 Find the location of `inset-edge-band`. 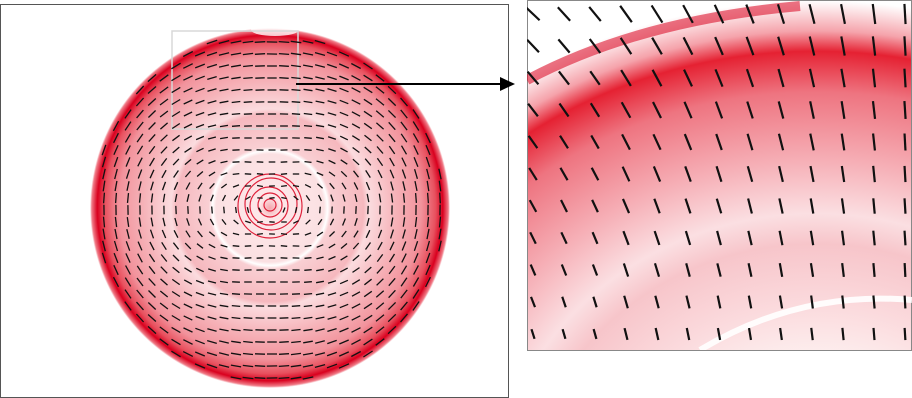

inset-edge-band is located at coordinates (664, 43).